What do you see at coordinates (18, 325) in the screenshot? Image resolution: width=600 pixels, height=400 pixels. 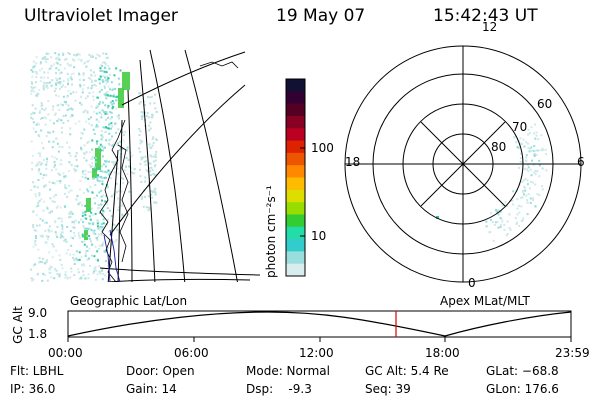 I see `timeline-axis-label: GC Alt` at bounding box center [18, 325].